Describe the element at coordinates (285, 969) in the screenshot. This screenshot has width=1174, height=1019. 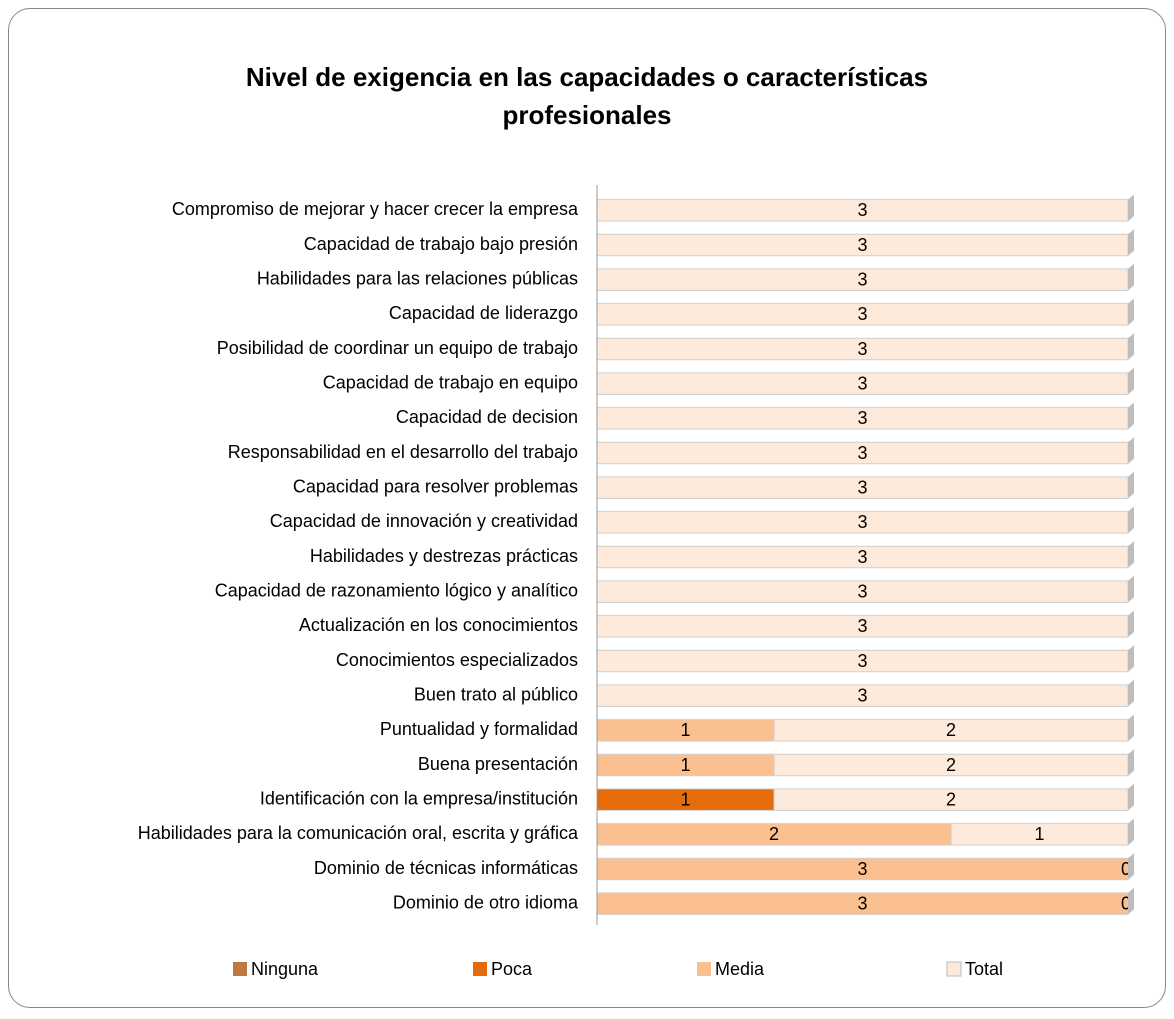
I see `legend-label: Ninguna` at that location.